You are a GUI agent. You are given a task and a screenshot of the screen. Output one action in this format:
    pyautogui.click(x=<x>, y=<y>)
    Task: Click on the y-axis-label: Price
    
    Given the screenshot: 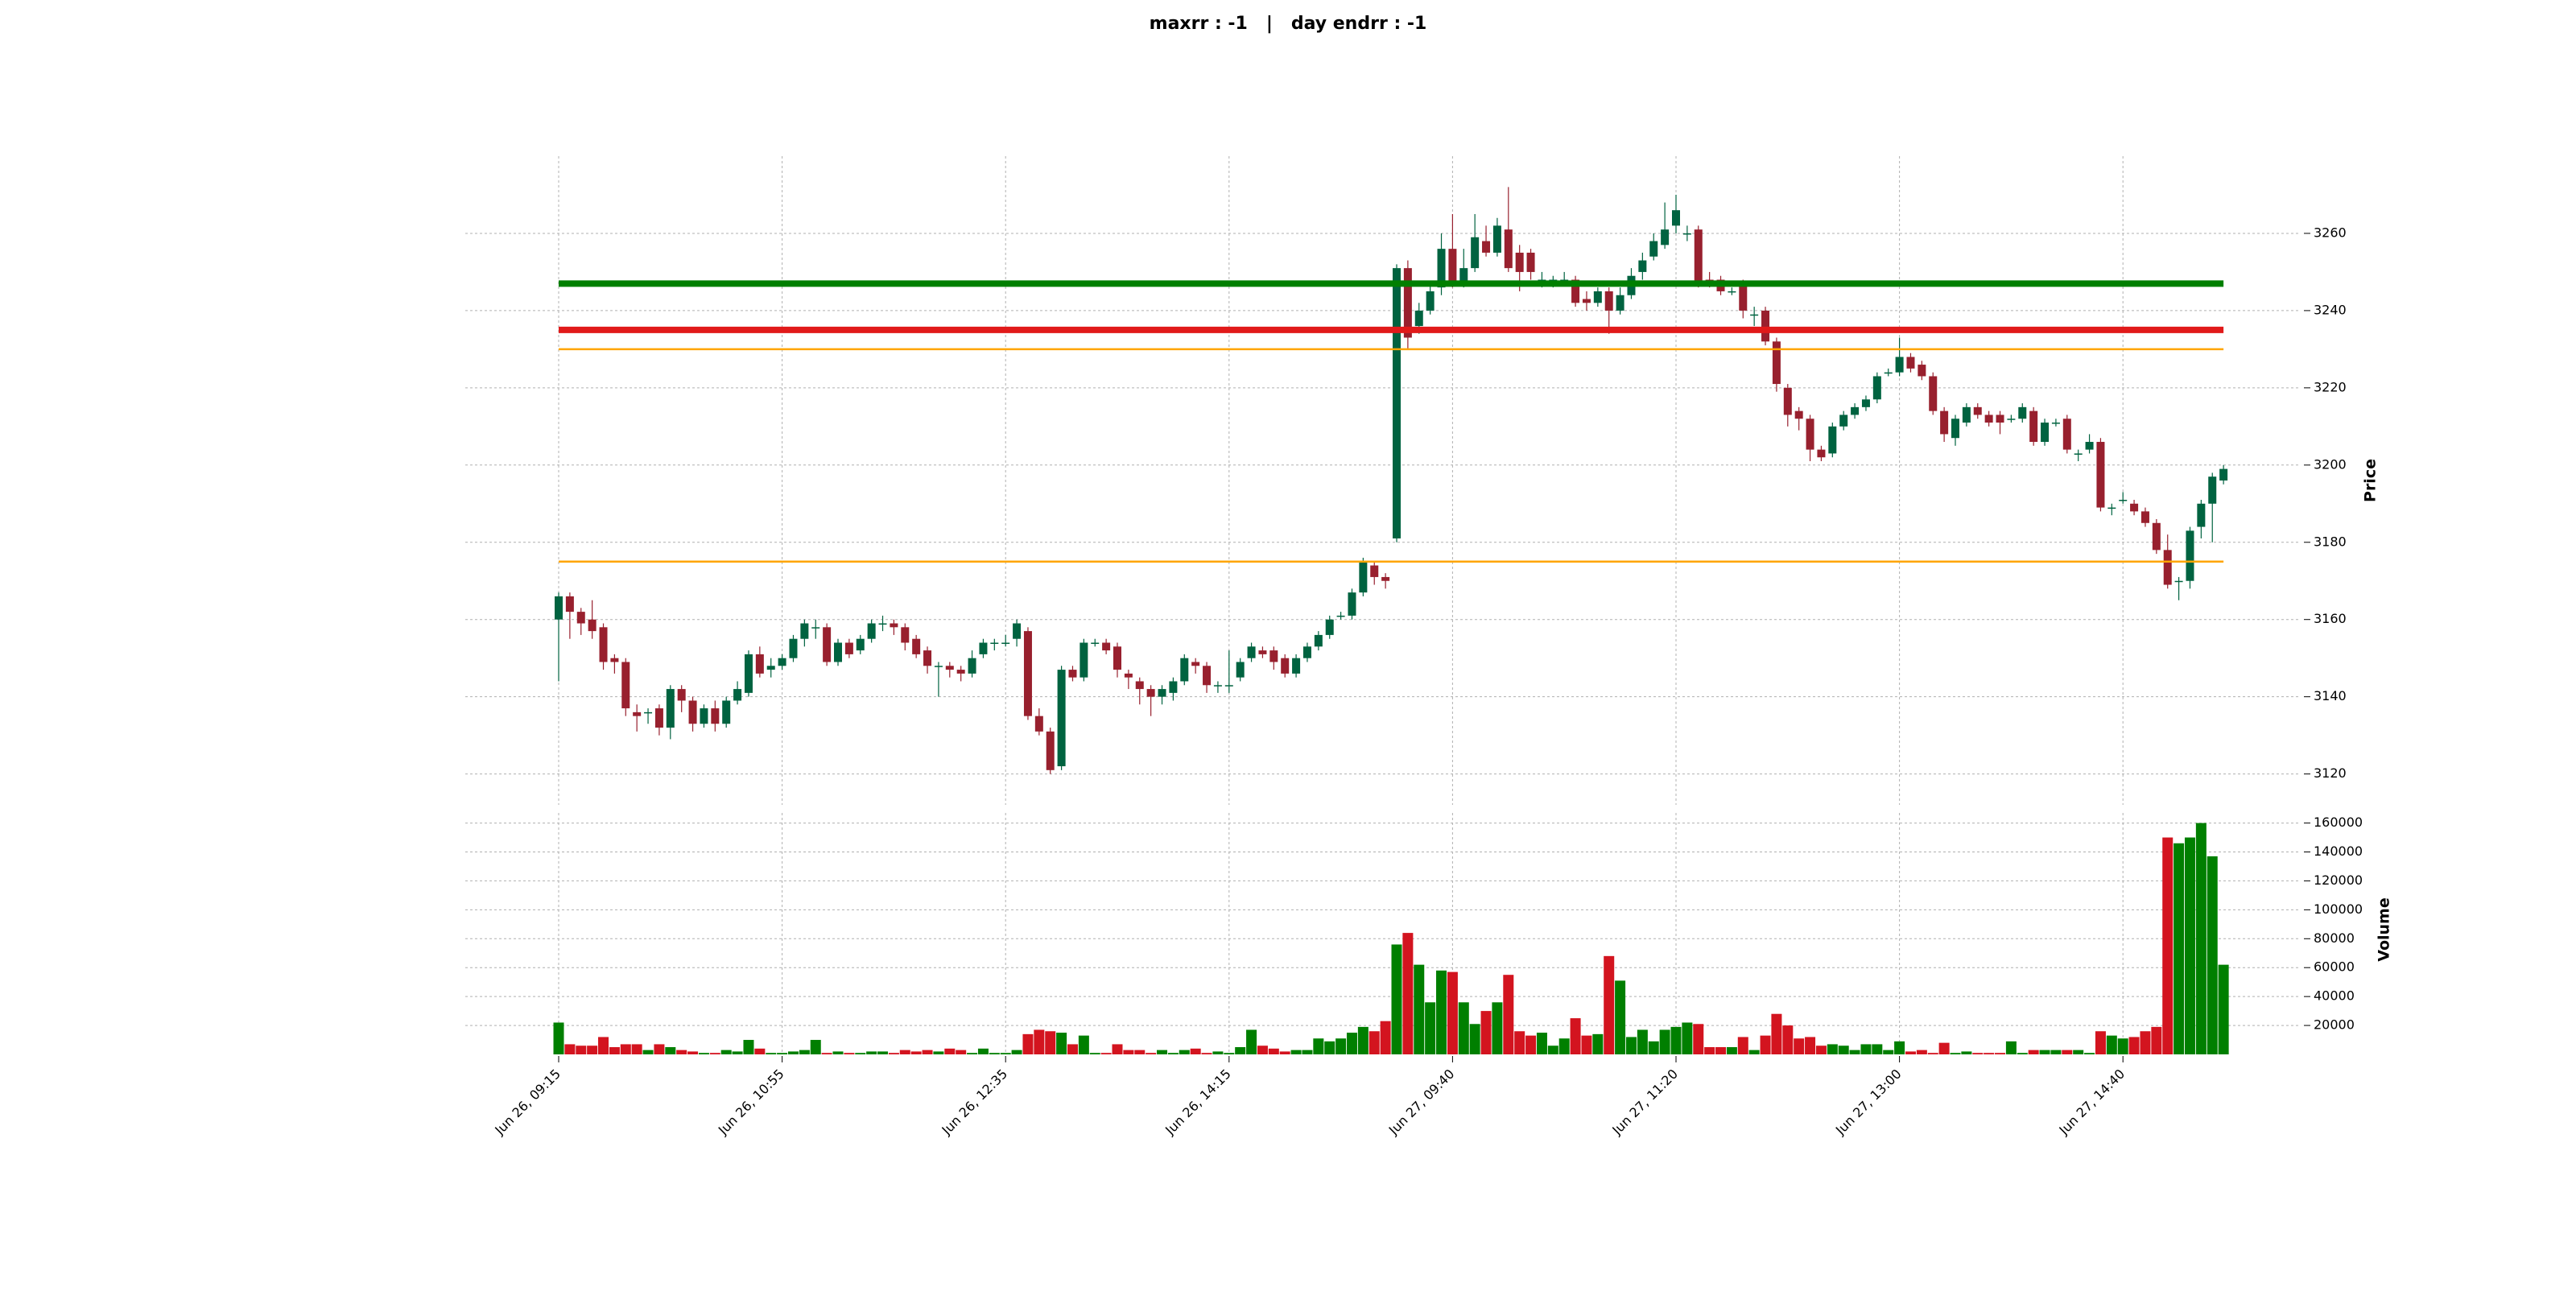 What is the action you would take?
    pyautogui.click(x=2371, y=480)
    